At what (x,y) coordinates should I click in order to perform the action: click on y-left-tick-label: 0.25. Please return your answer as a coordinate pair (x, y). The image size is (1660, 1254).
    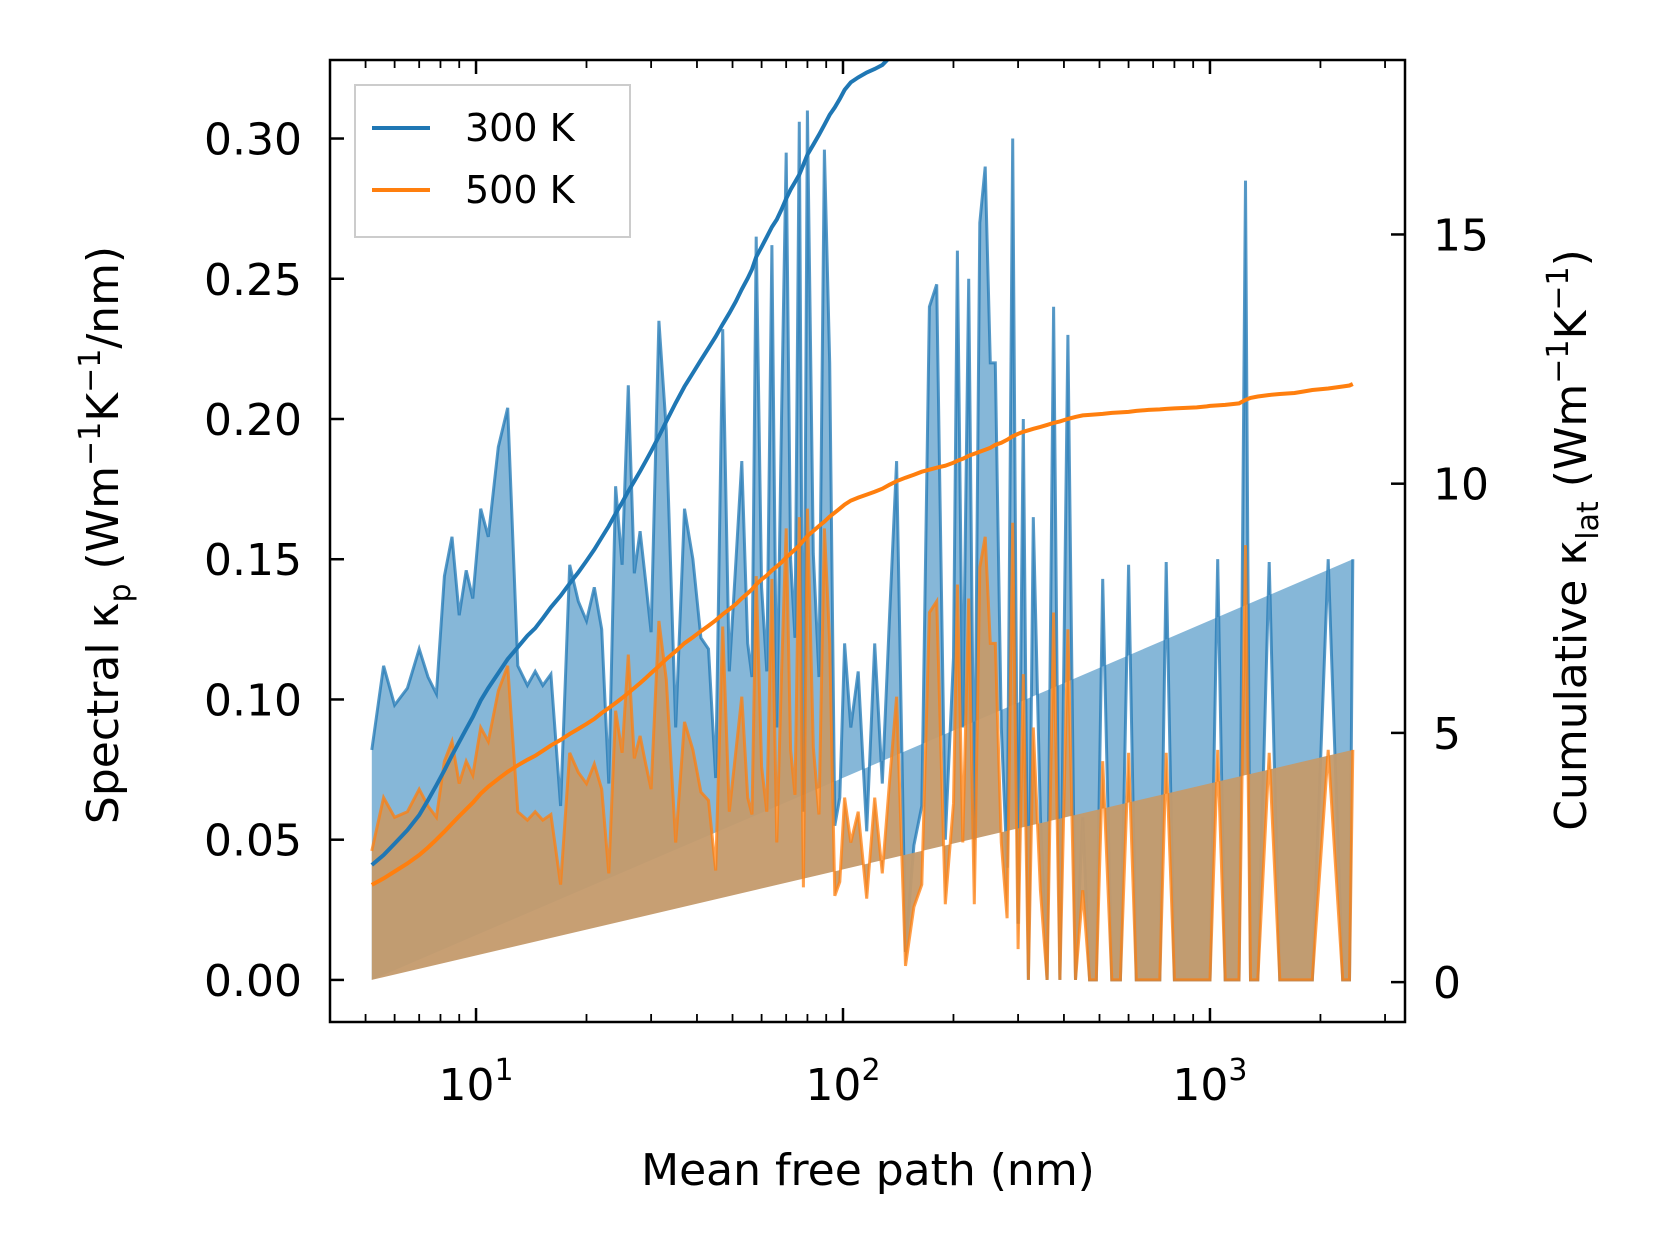
    Looking at the image, I should click on (253, 280).